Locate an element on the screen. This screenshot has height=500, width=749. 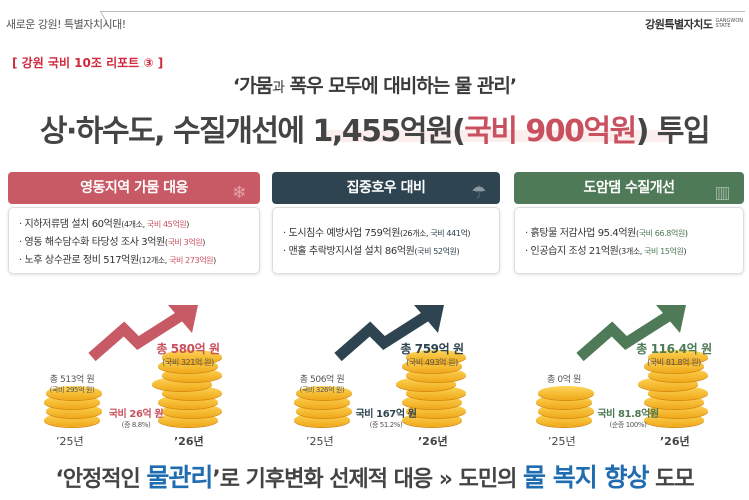
storm-cloud-icon: ☂ is located at coordinates (478, 193).